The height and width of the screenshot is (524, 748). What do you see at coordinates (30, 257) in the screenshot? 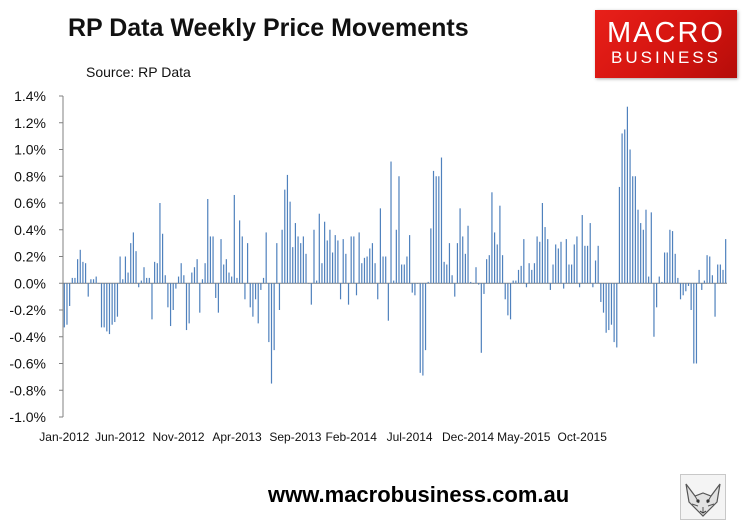
I see `y-tick-label: 0.2%` at bounding box center [30, 257].